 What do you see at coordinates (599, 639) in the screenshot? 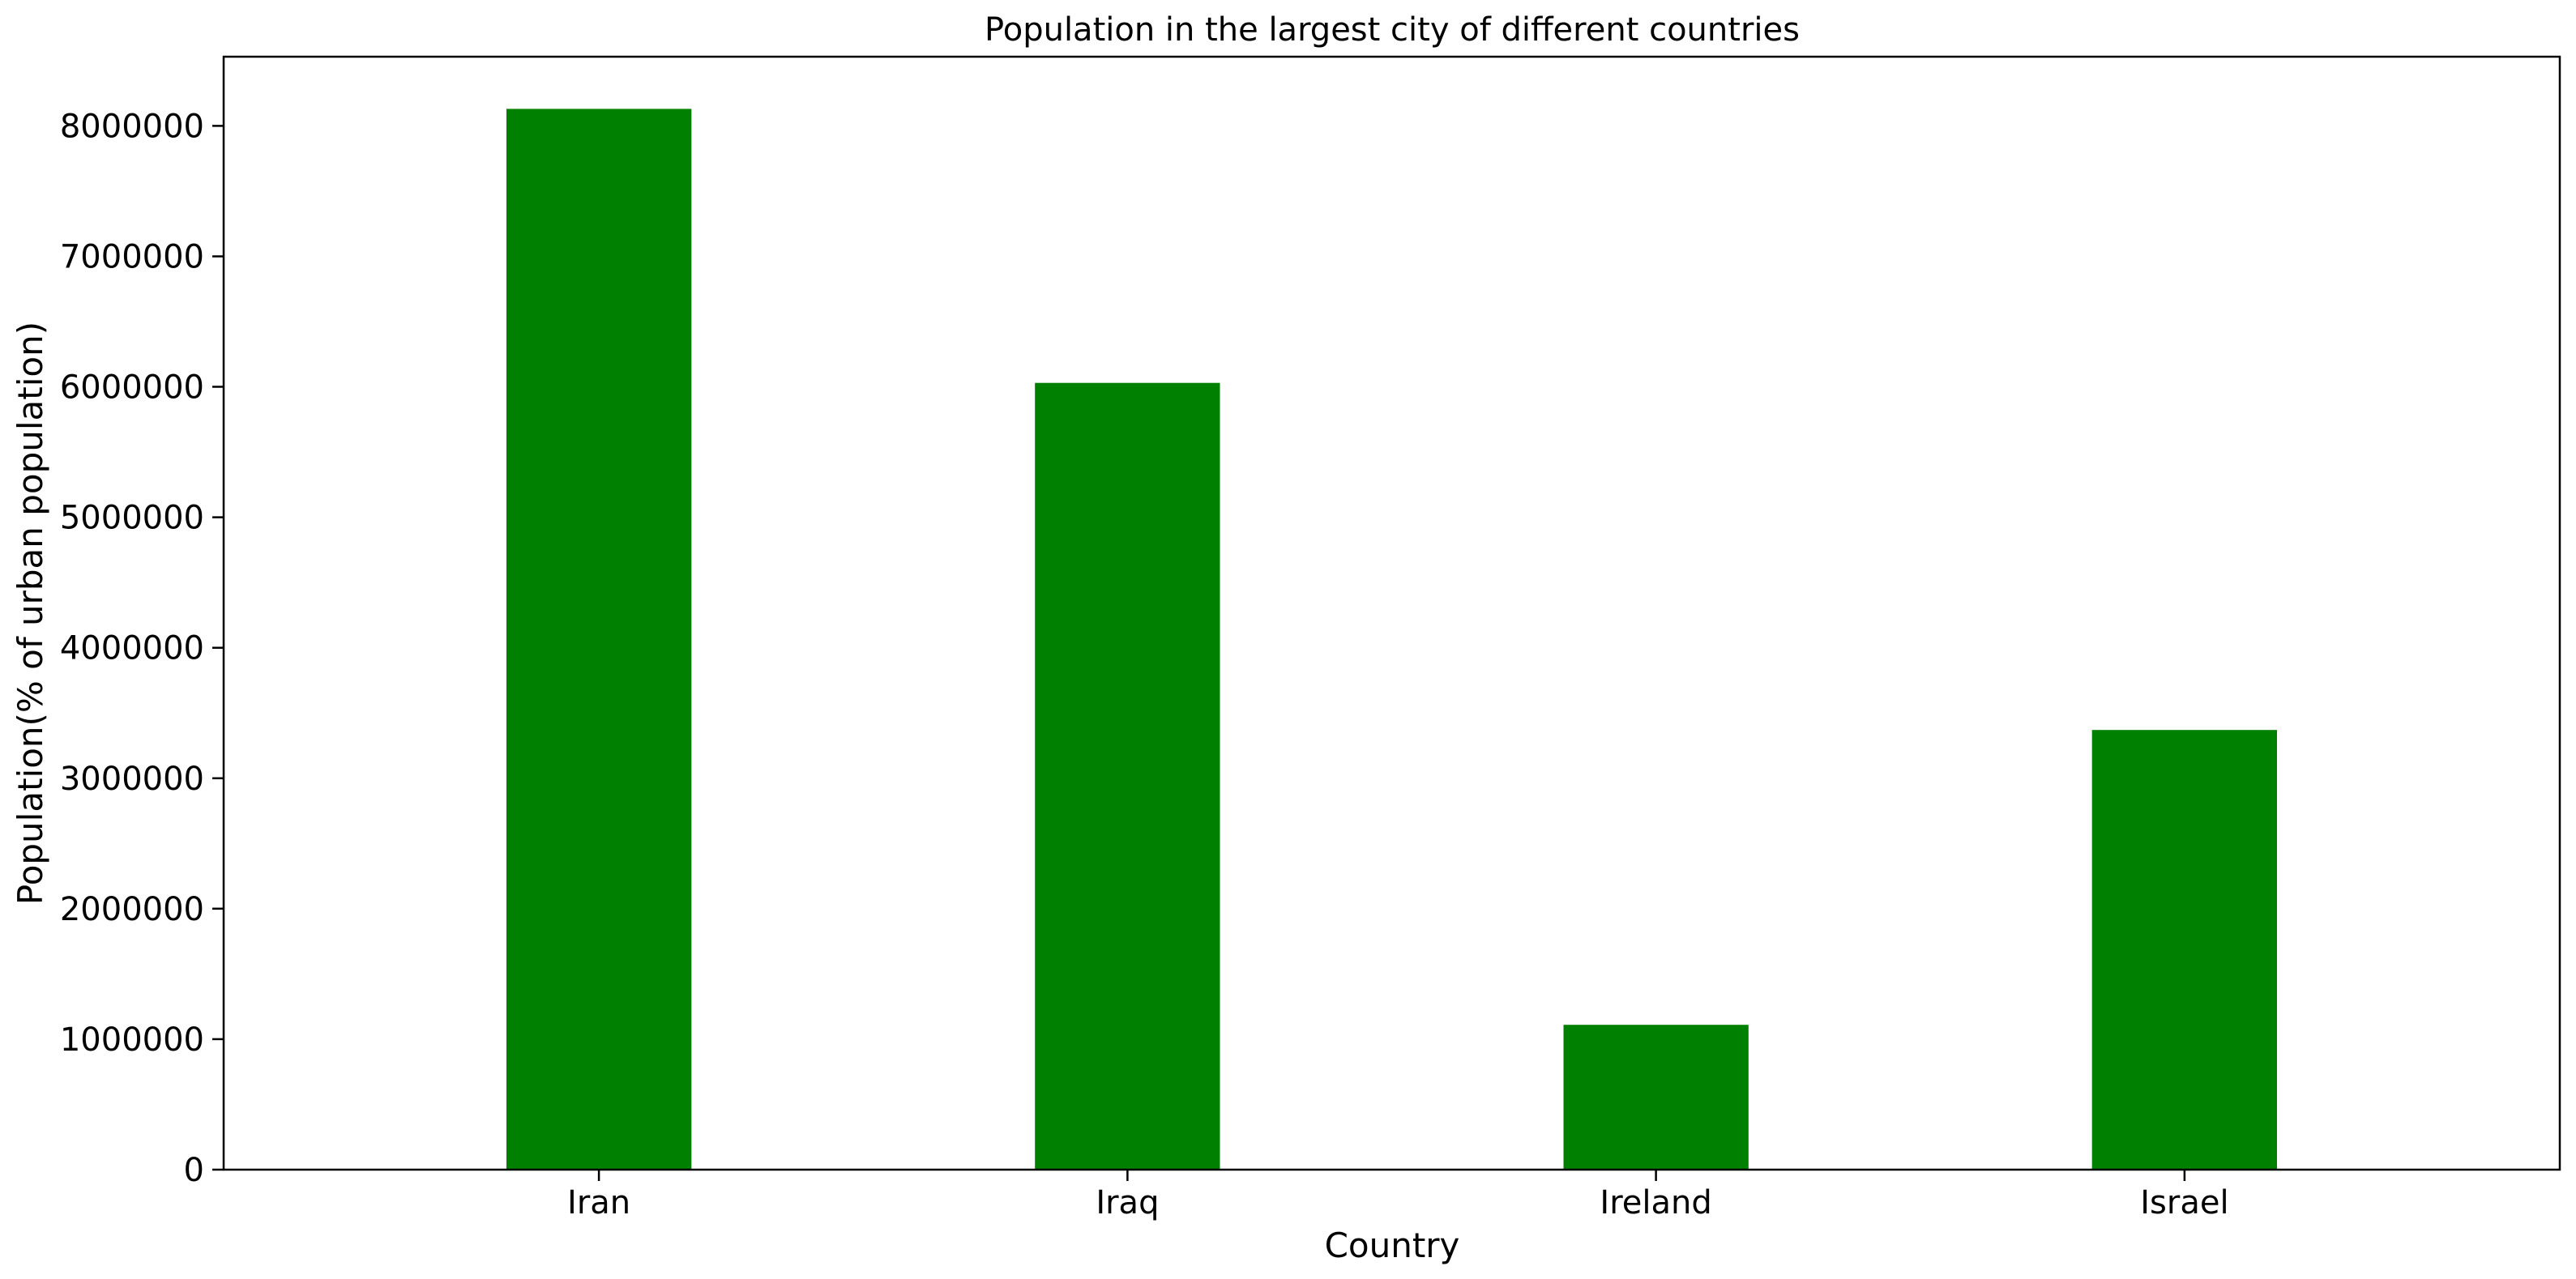
I see `bar-iran` at bounding box center [599, 639].